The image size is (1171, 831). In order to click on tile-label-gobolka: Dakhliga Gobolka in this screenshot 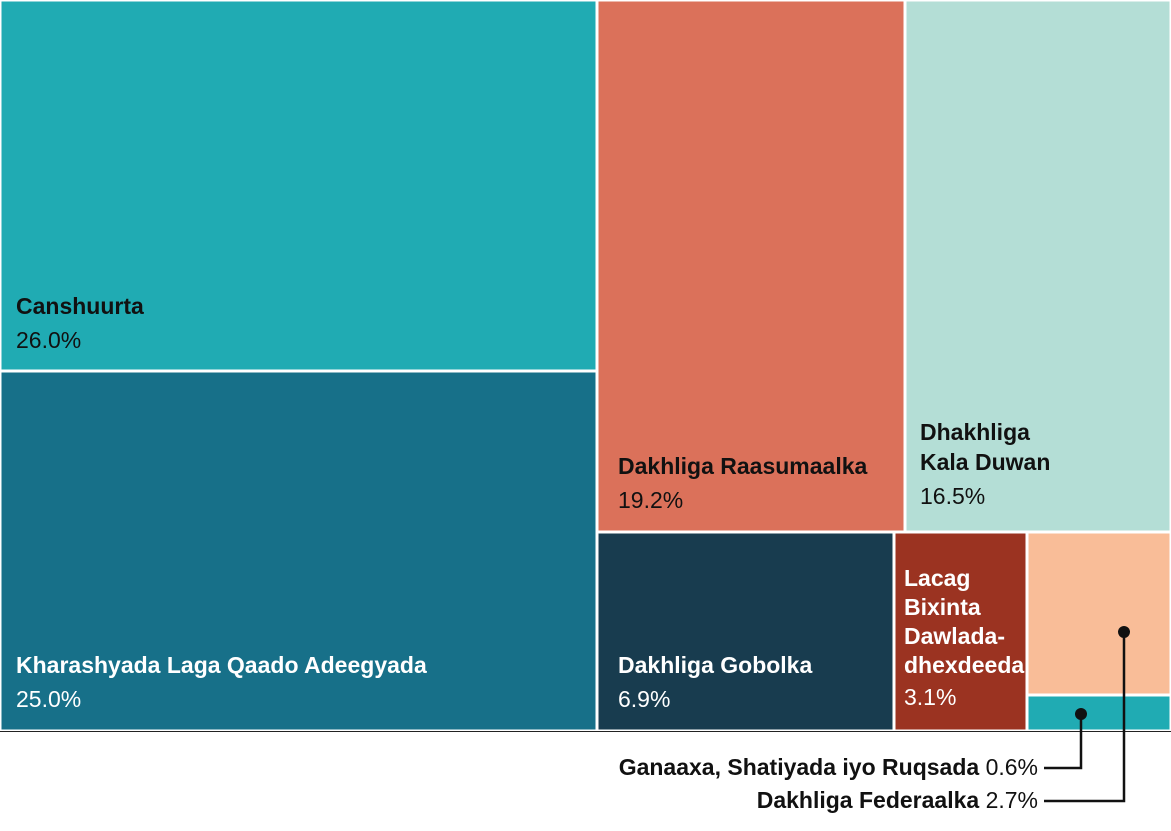, I will do `click(715, 665)`.